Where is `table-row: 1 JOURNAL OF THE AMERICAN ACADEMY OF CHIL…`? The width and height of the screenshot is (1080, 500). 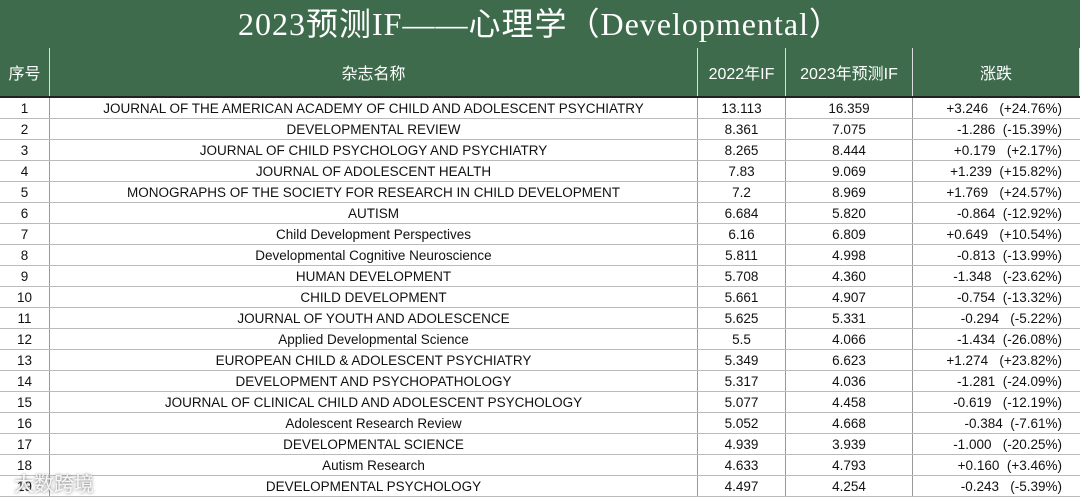 table-row: 1 JOURNAL OF THE AMERICAN ACADEMY OF CHIL… is located at coordinates (540, 108).